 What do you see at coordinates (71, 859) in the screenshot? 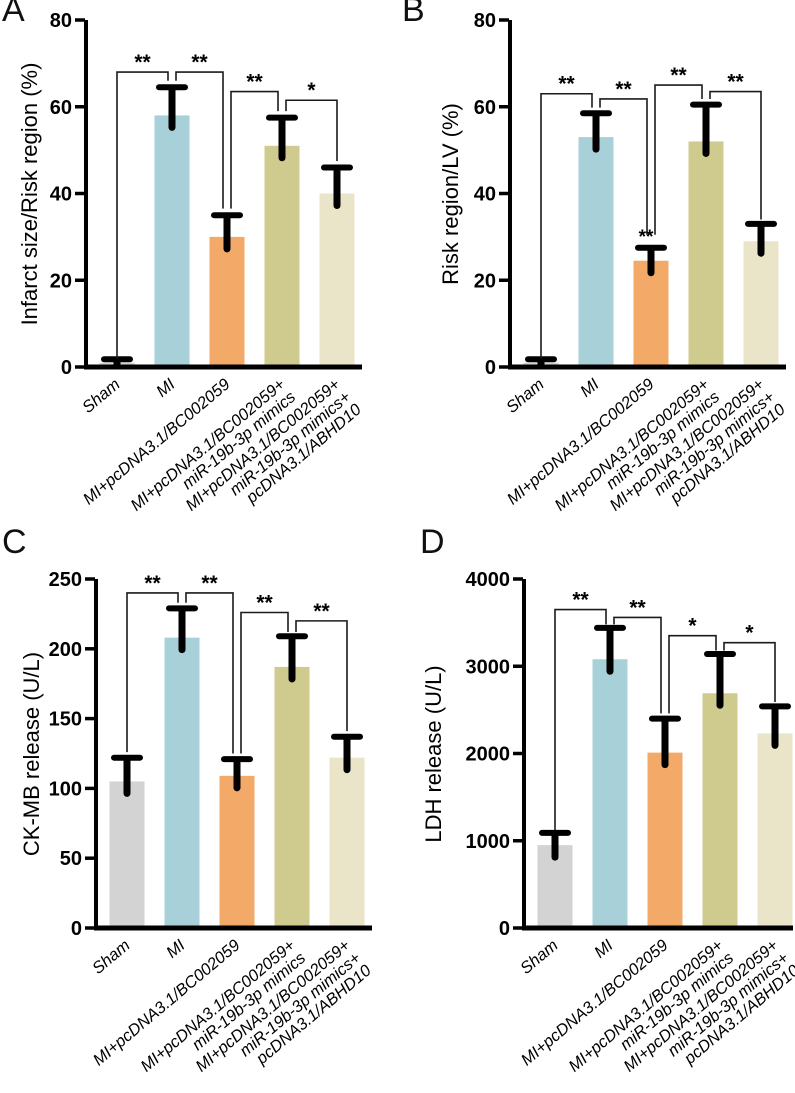
I see `y-tick-label: 50` at bounding box center [71, 859].